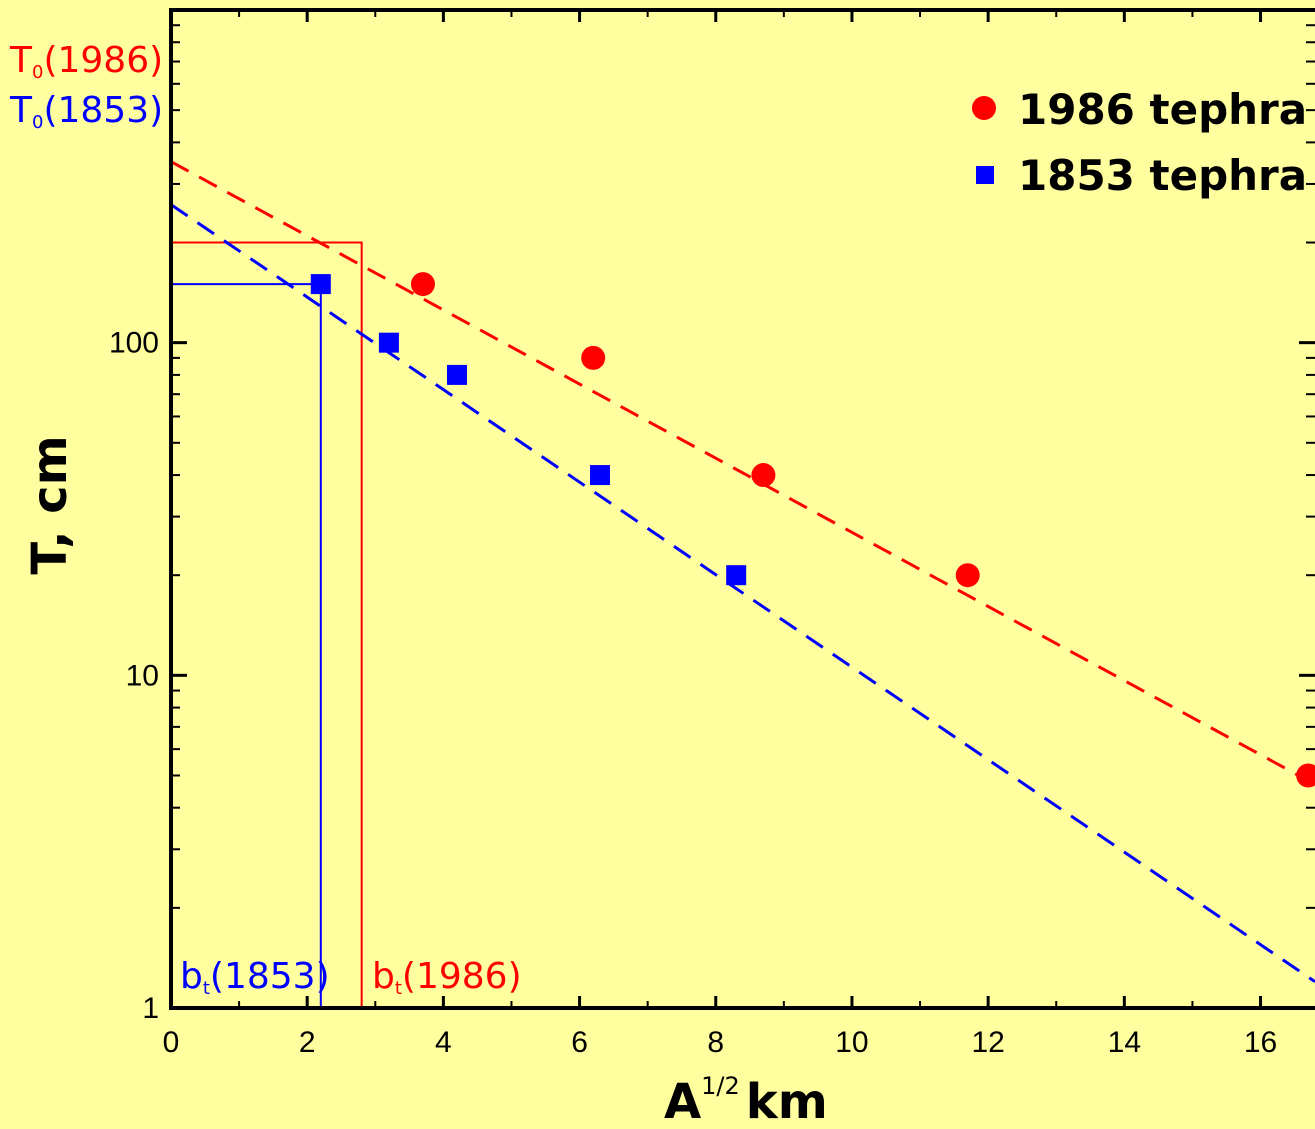  I want to click on x-axis-title: A1/2 km, so click(746, 1100).